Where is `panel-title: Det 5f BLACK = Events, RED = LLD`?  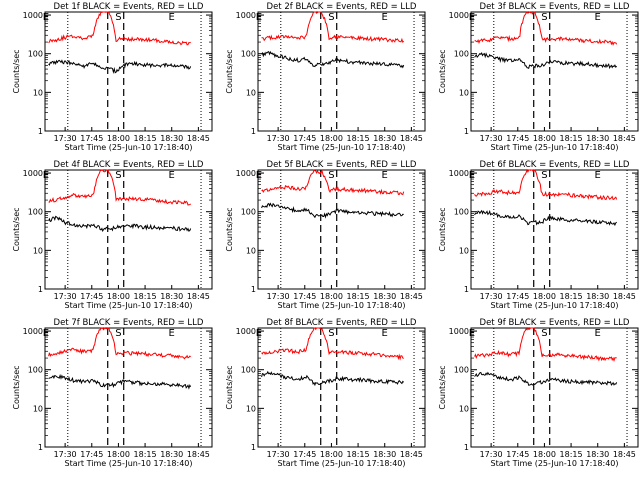
panel-title: Det 5f BLACK = Events, RED = LLD is located at coordinates (342, 165).